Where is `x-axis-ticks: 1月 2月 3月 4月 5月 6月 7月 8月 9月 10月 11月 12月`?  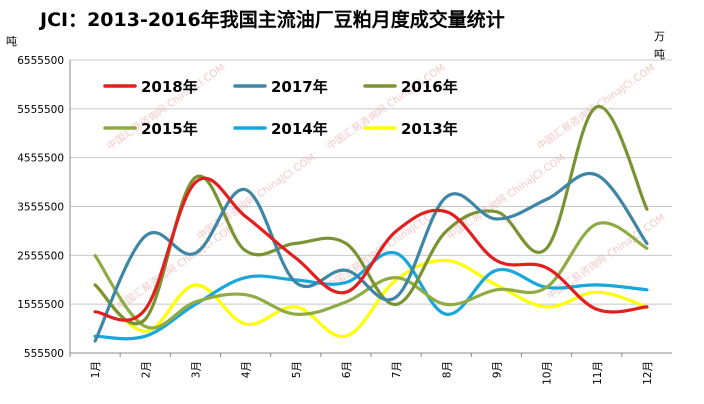
x-axis-ticks: 1月 2月 3月 4月 5月 6月 7月 8月 9月 10月 11月 12月 is located at coordinates (361, 369).